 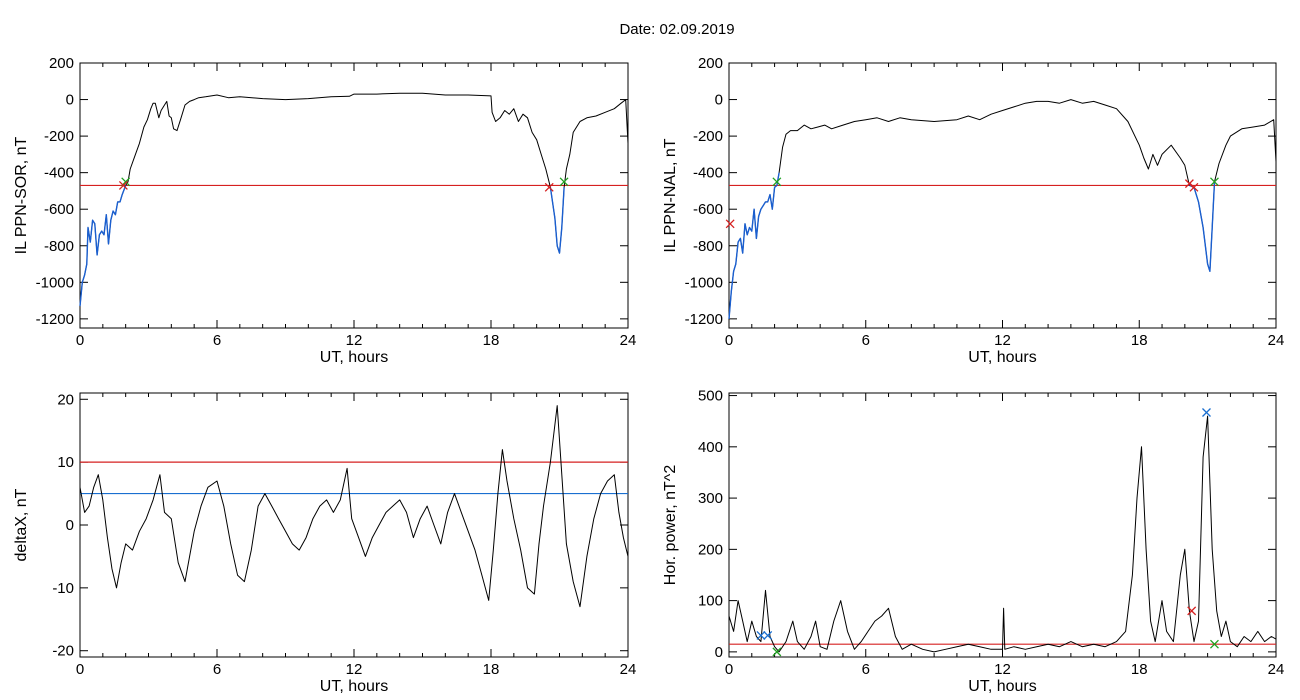 What do you see at coordinates (676, 29) in the screenshot?
I see `figure-title: Date: 02.09.2019` at bounding box center [676, 29].